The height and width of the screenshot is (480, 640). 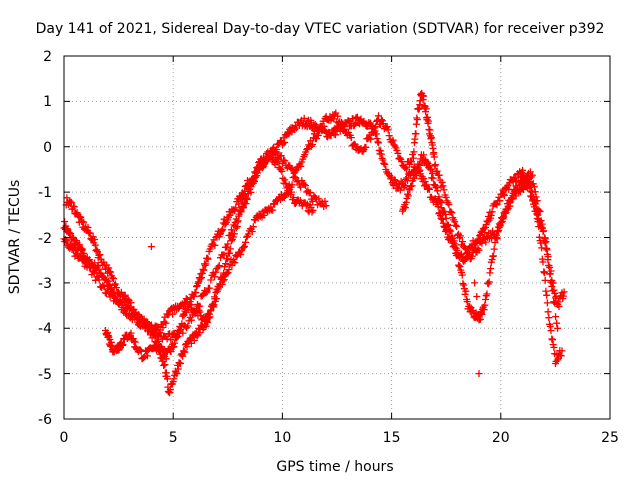 I want to click on y-tick-label: -1, so click(x=45, y=193).